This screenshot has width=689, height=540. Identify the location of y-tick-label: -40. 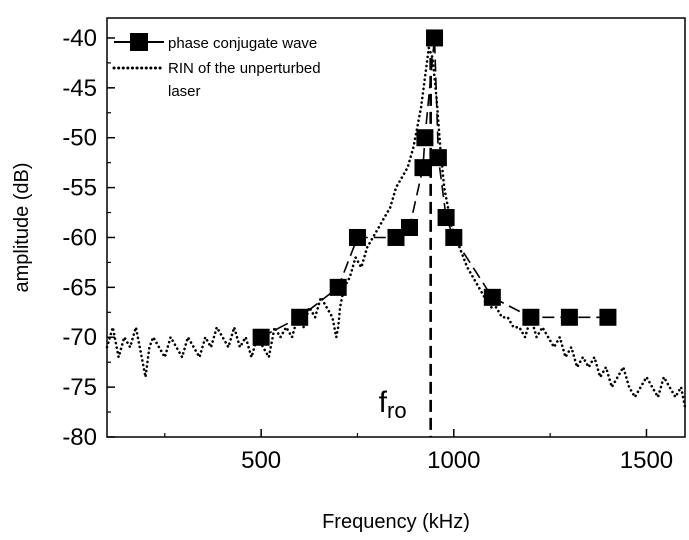
(79, 38).